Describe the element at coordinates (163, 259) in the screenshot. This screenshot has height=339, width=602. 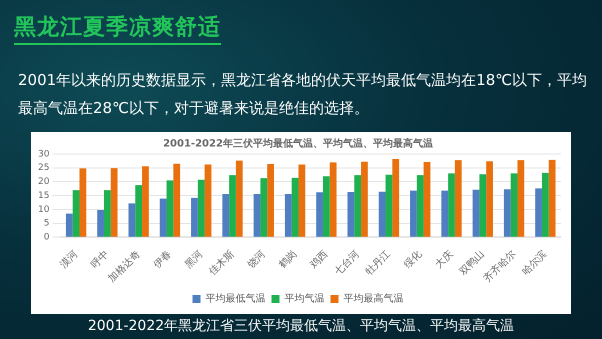
I see `x-tick-label: 伊春` at that location.